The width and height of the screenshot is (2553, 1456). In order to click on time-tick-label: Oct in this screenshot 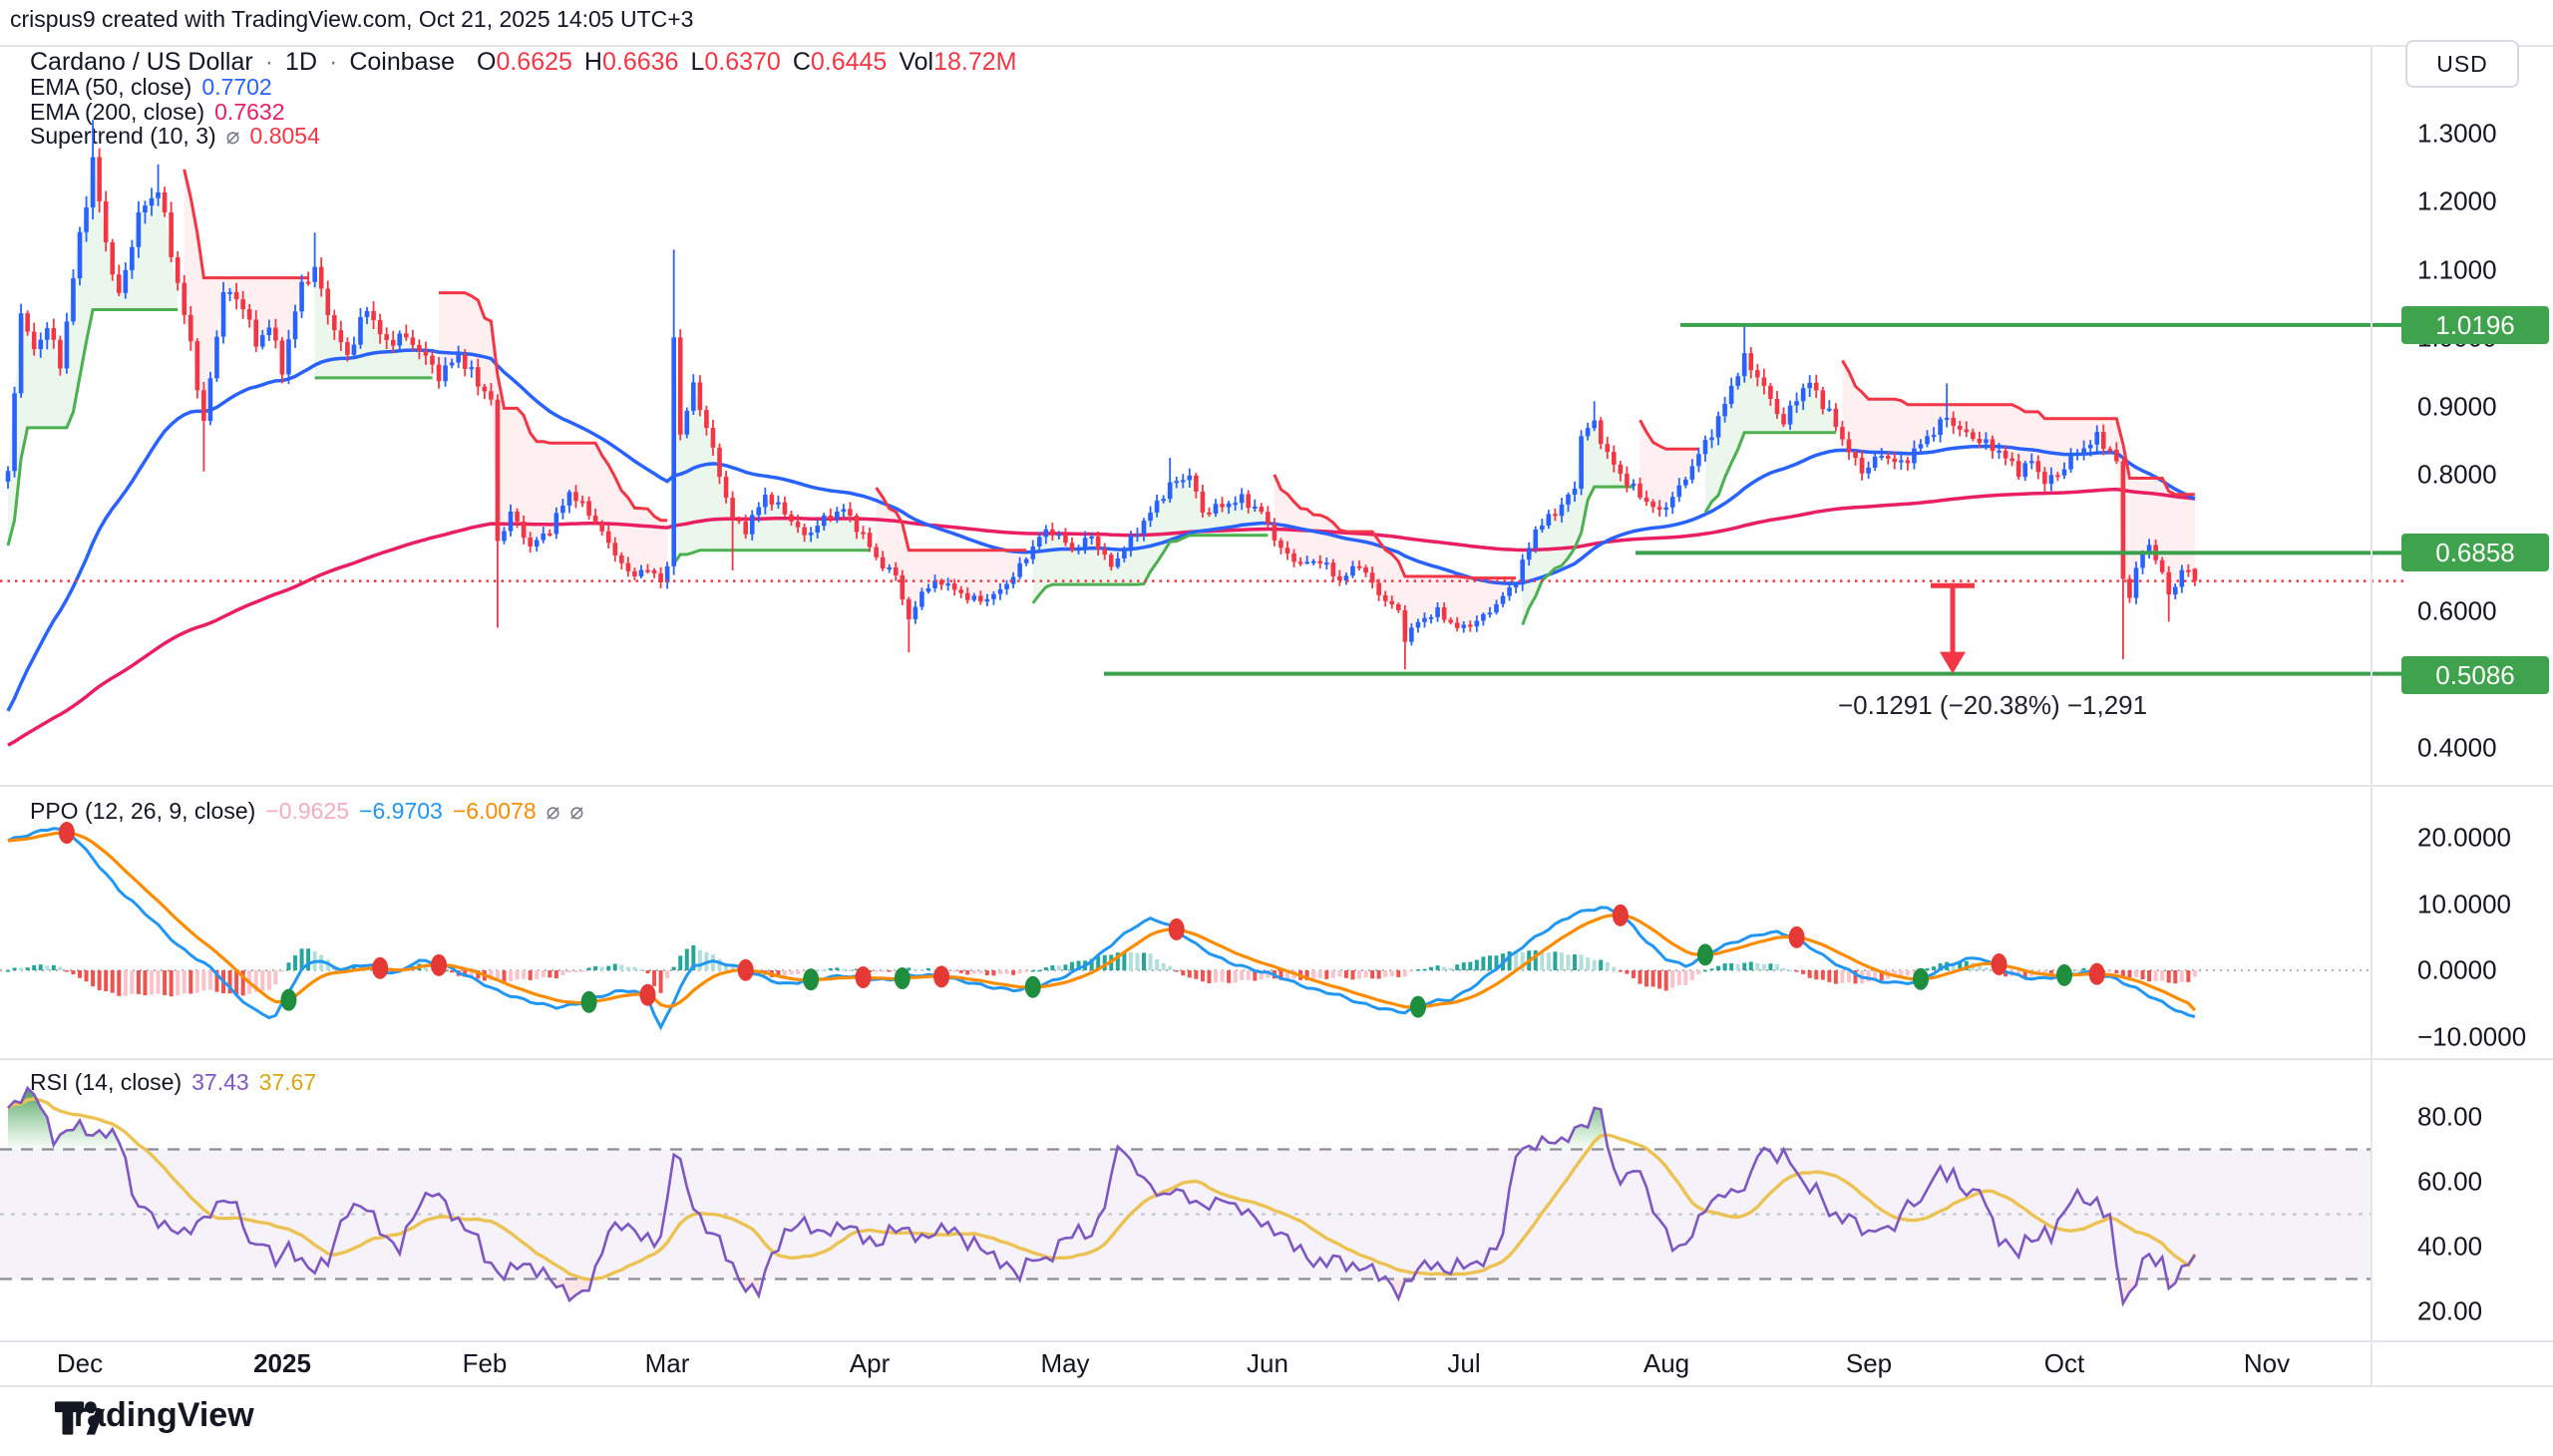, I will do `click(2064, 1363)`.